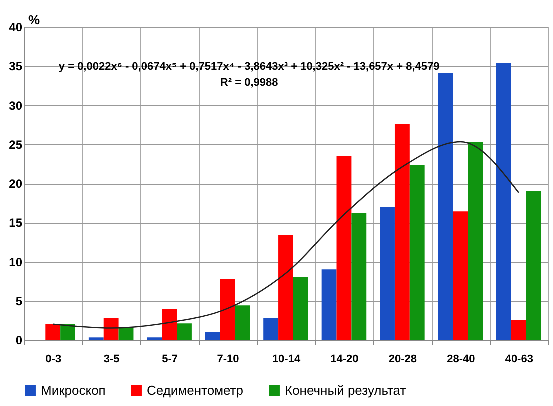 The width and height of the screenshot is (553, 406). What do you see at coordinates (19, 301) in the screenshot?
I see `y-tick-label: 5` at bounding box center [19, 301].